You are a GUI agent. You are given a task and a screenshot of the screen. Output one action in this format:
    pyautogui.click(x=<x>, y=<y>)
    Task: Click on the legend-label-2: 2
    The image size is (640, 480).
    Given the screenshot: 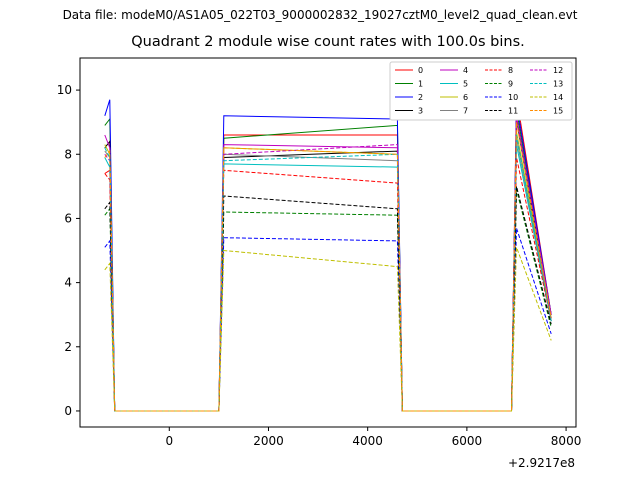 What is the action you would take?
    pyautogui.click(x=420, y=97)
    